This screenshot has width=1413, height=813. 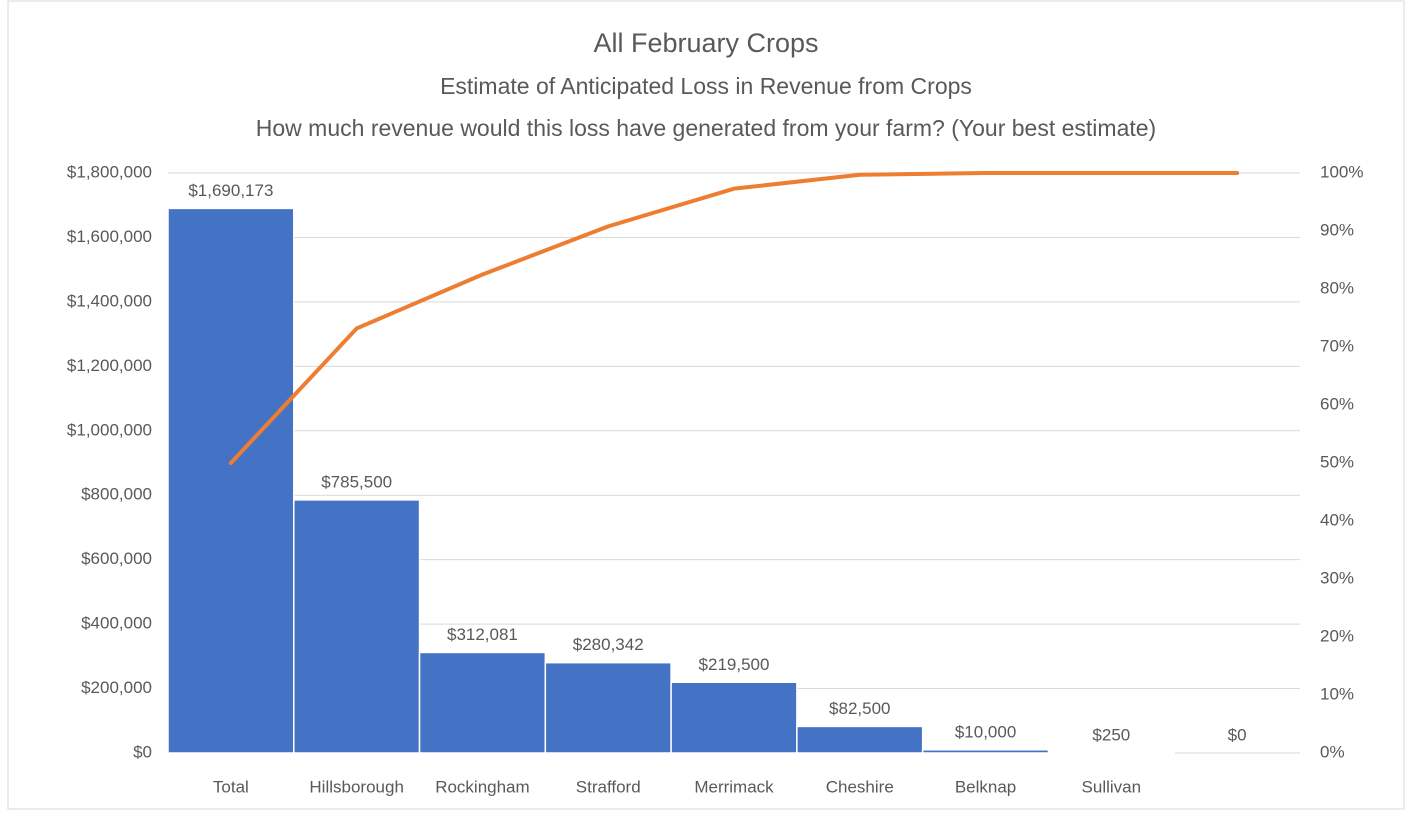 I want to click on value-label: $82,500, so click(x=859, y=708).